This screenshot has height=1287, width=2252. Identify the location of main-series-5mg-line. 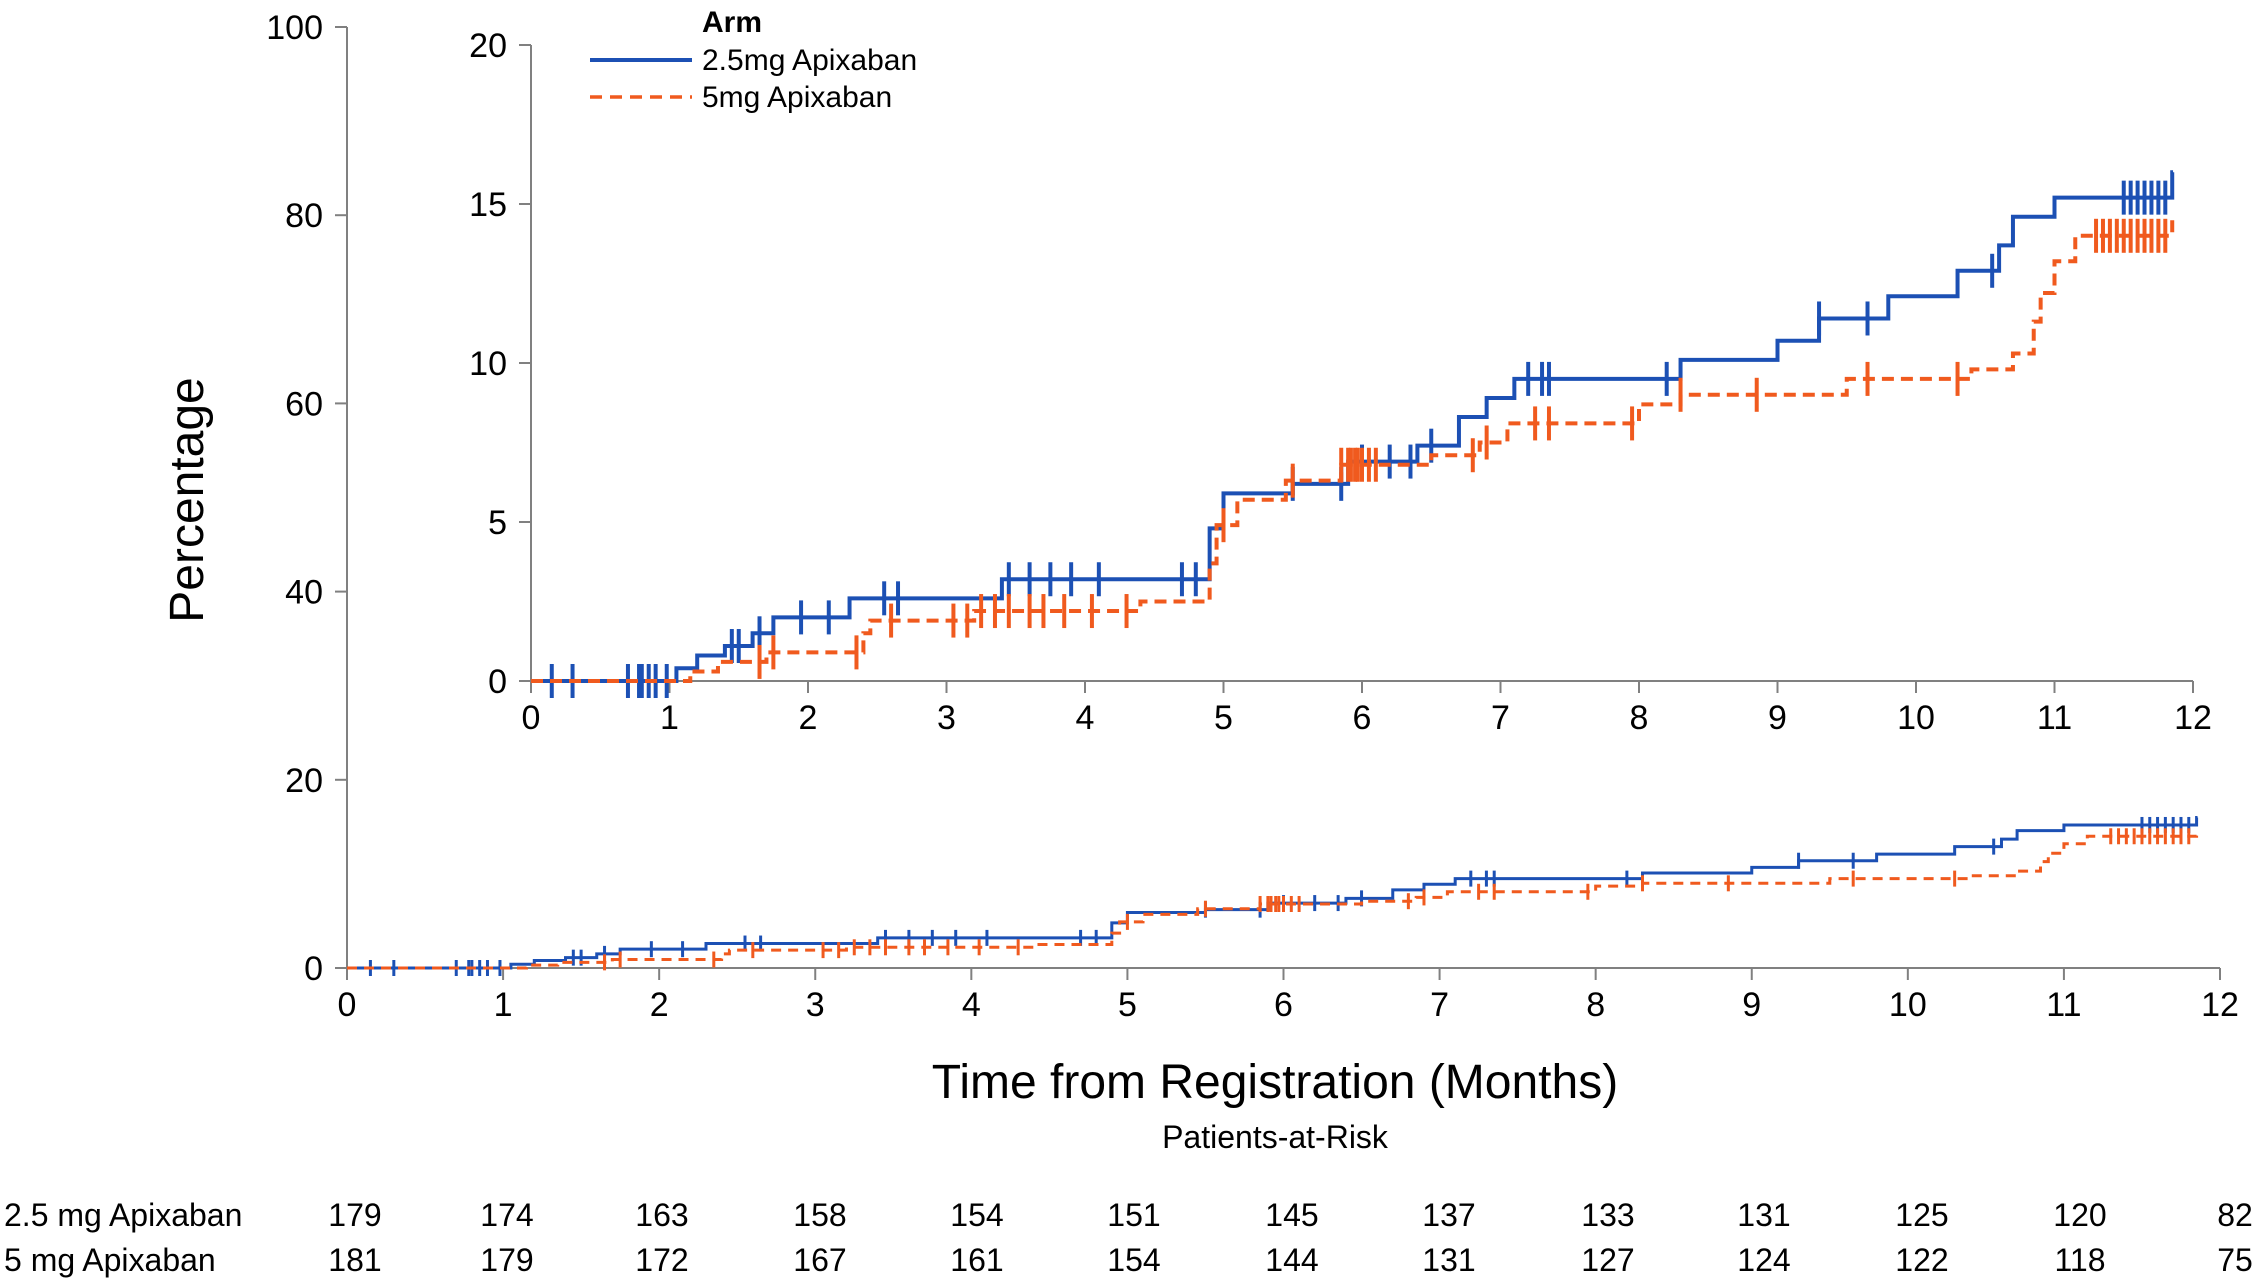
(1273, 899).